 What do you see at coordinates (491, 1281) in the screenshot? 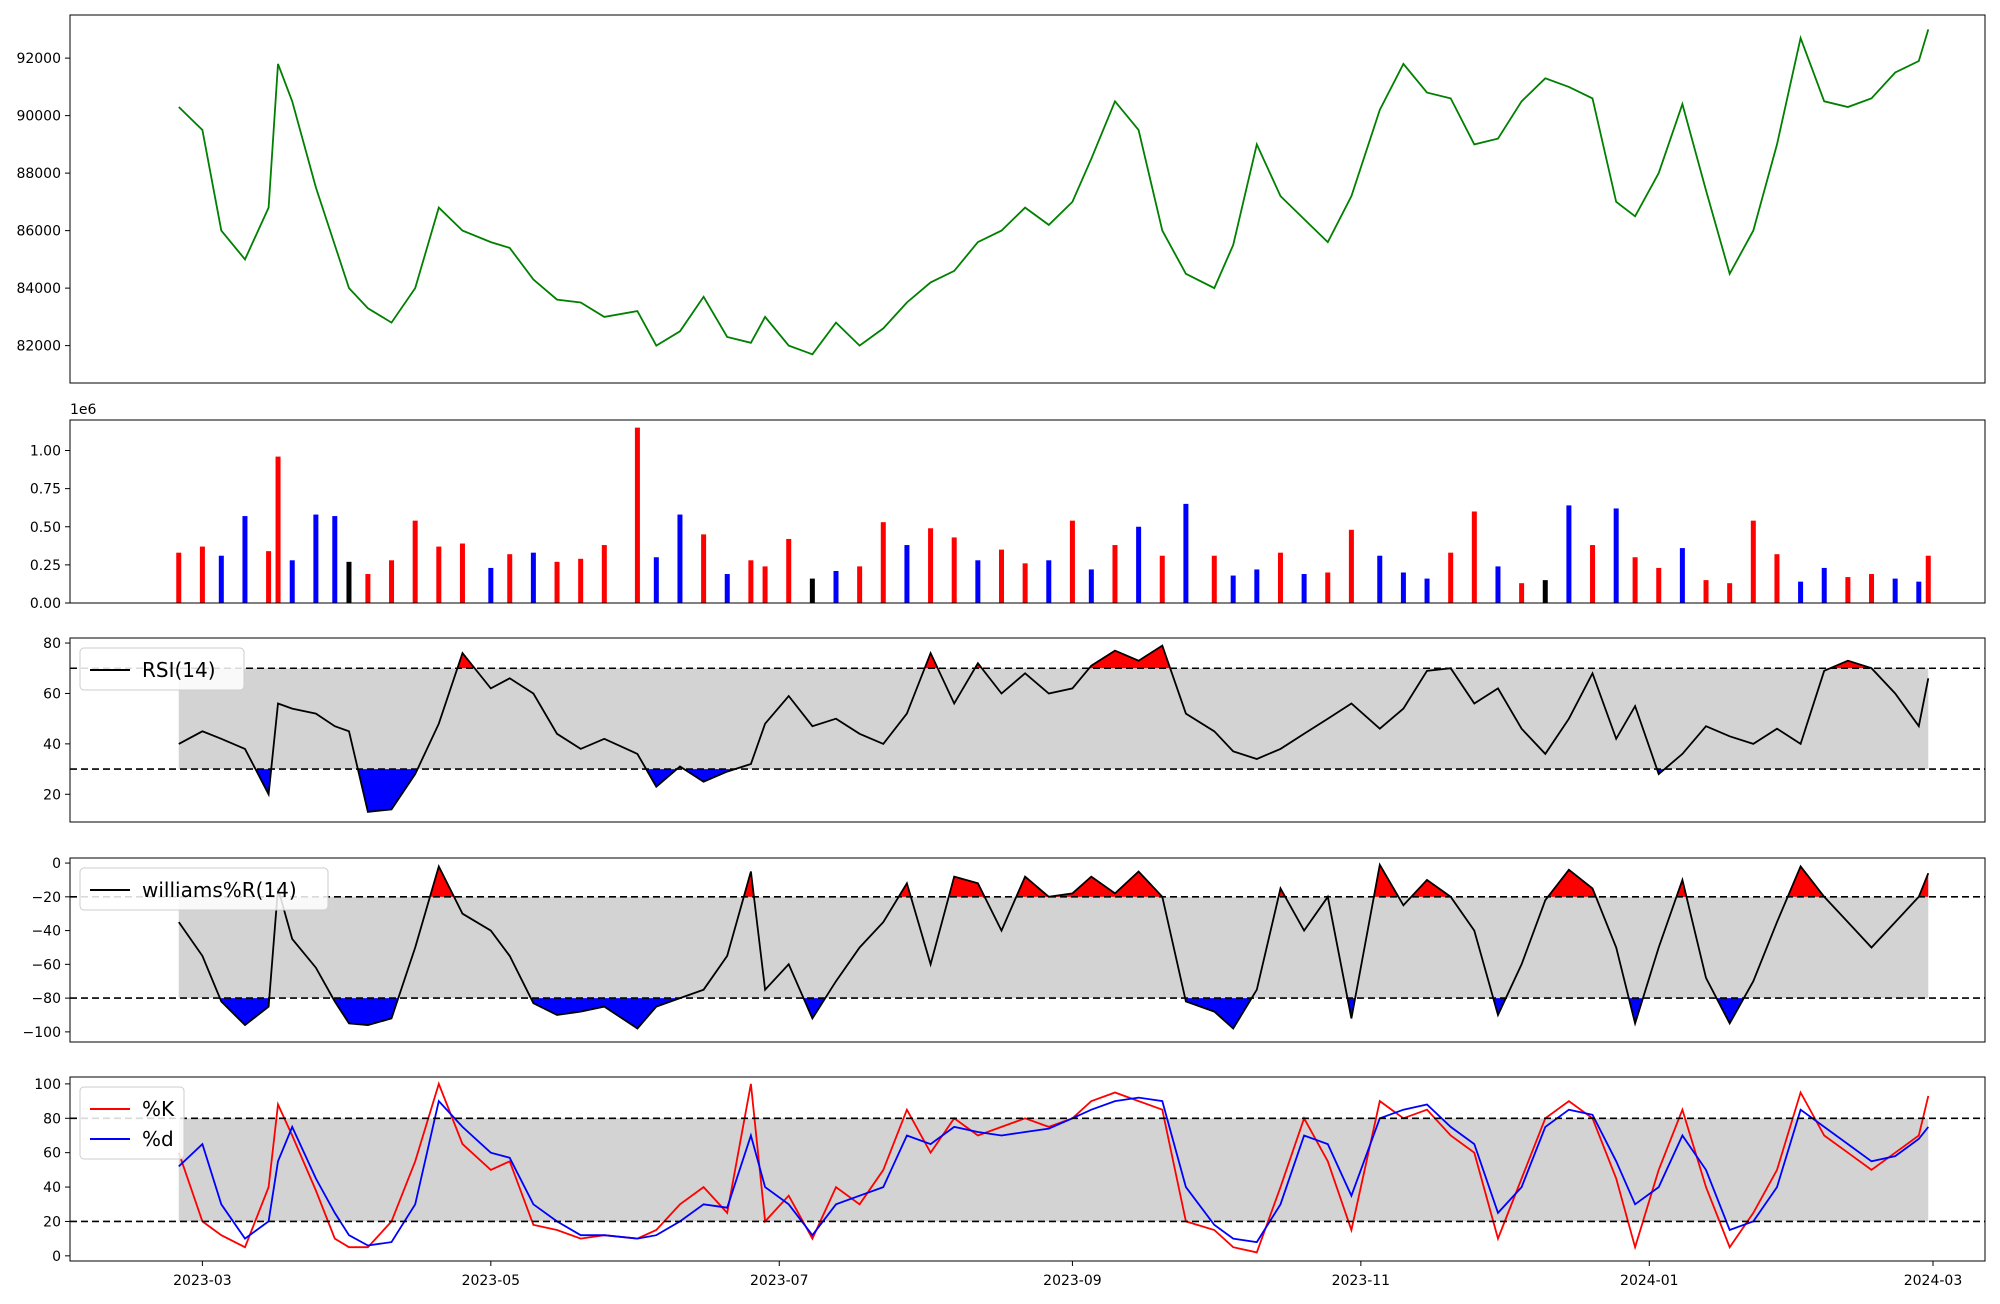
I see `xtick-label: 2023-05` at bounding box center [491, 1281].